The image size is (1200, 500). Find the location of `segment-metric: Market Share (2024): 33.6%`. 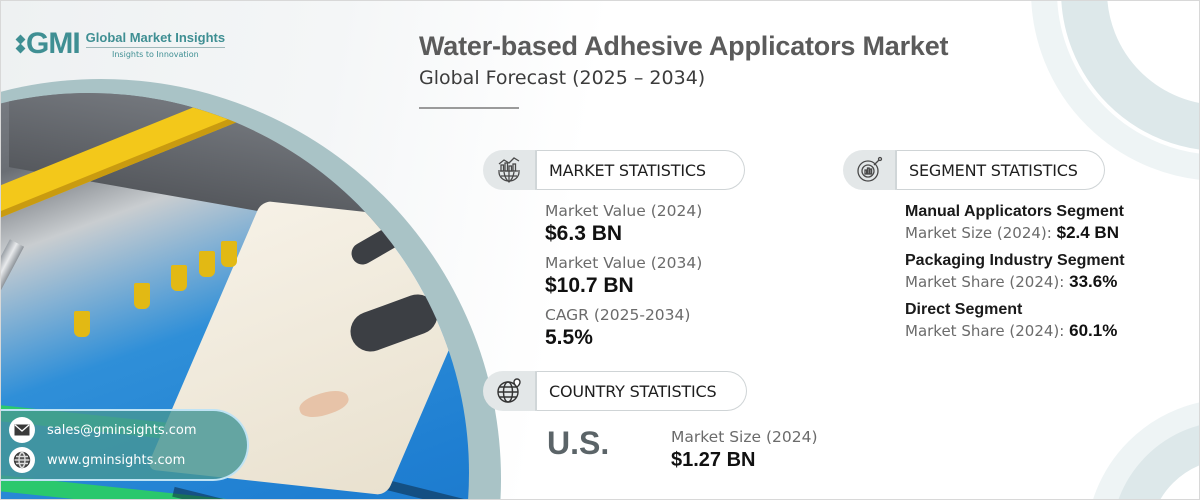

segment-metric: Market Share (2024): 33.6% is located at coordinates (1015, 282).